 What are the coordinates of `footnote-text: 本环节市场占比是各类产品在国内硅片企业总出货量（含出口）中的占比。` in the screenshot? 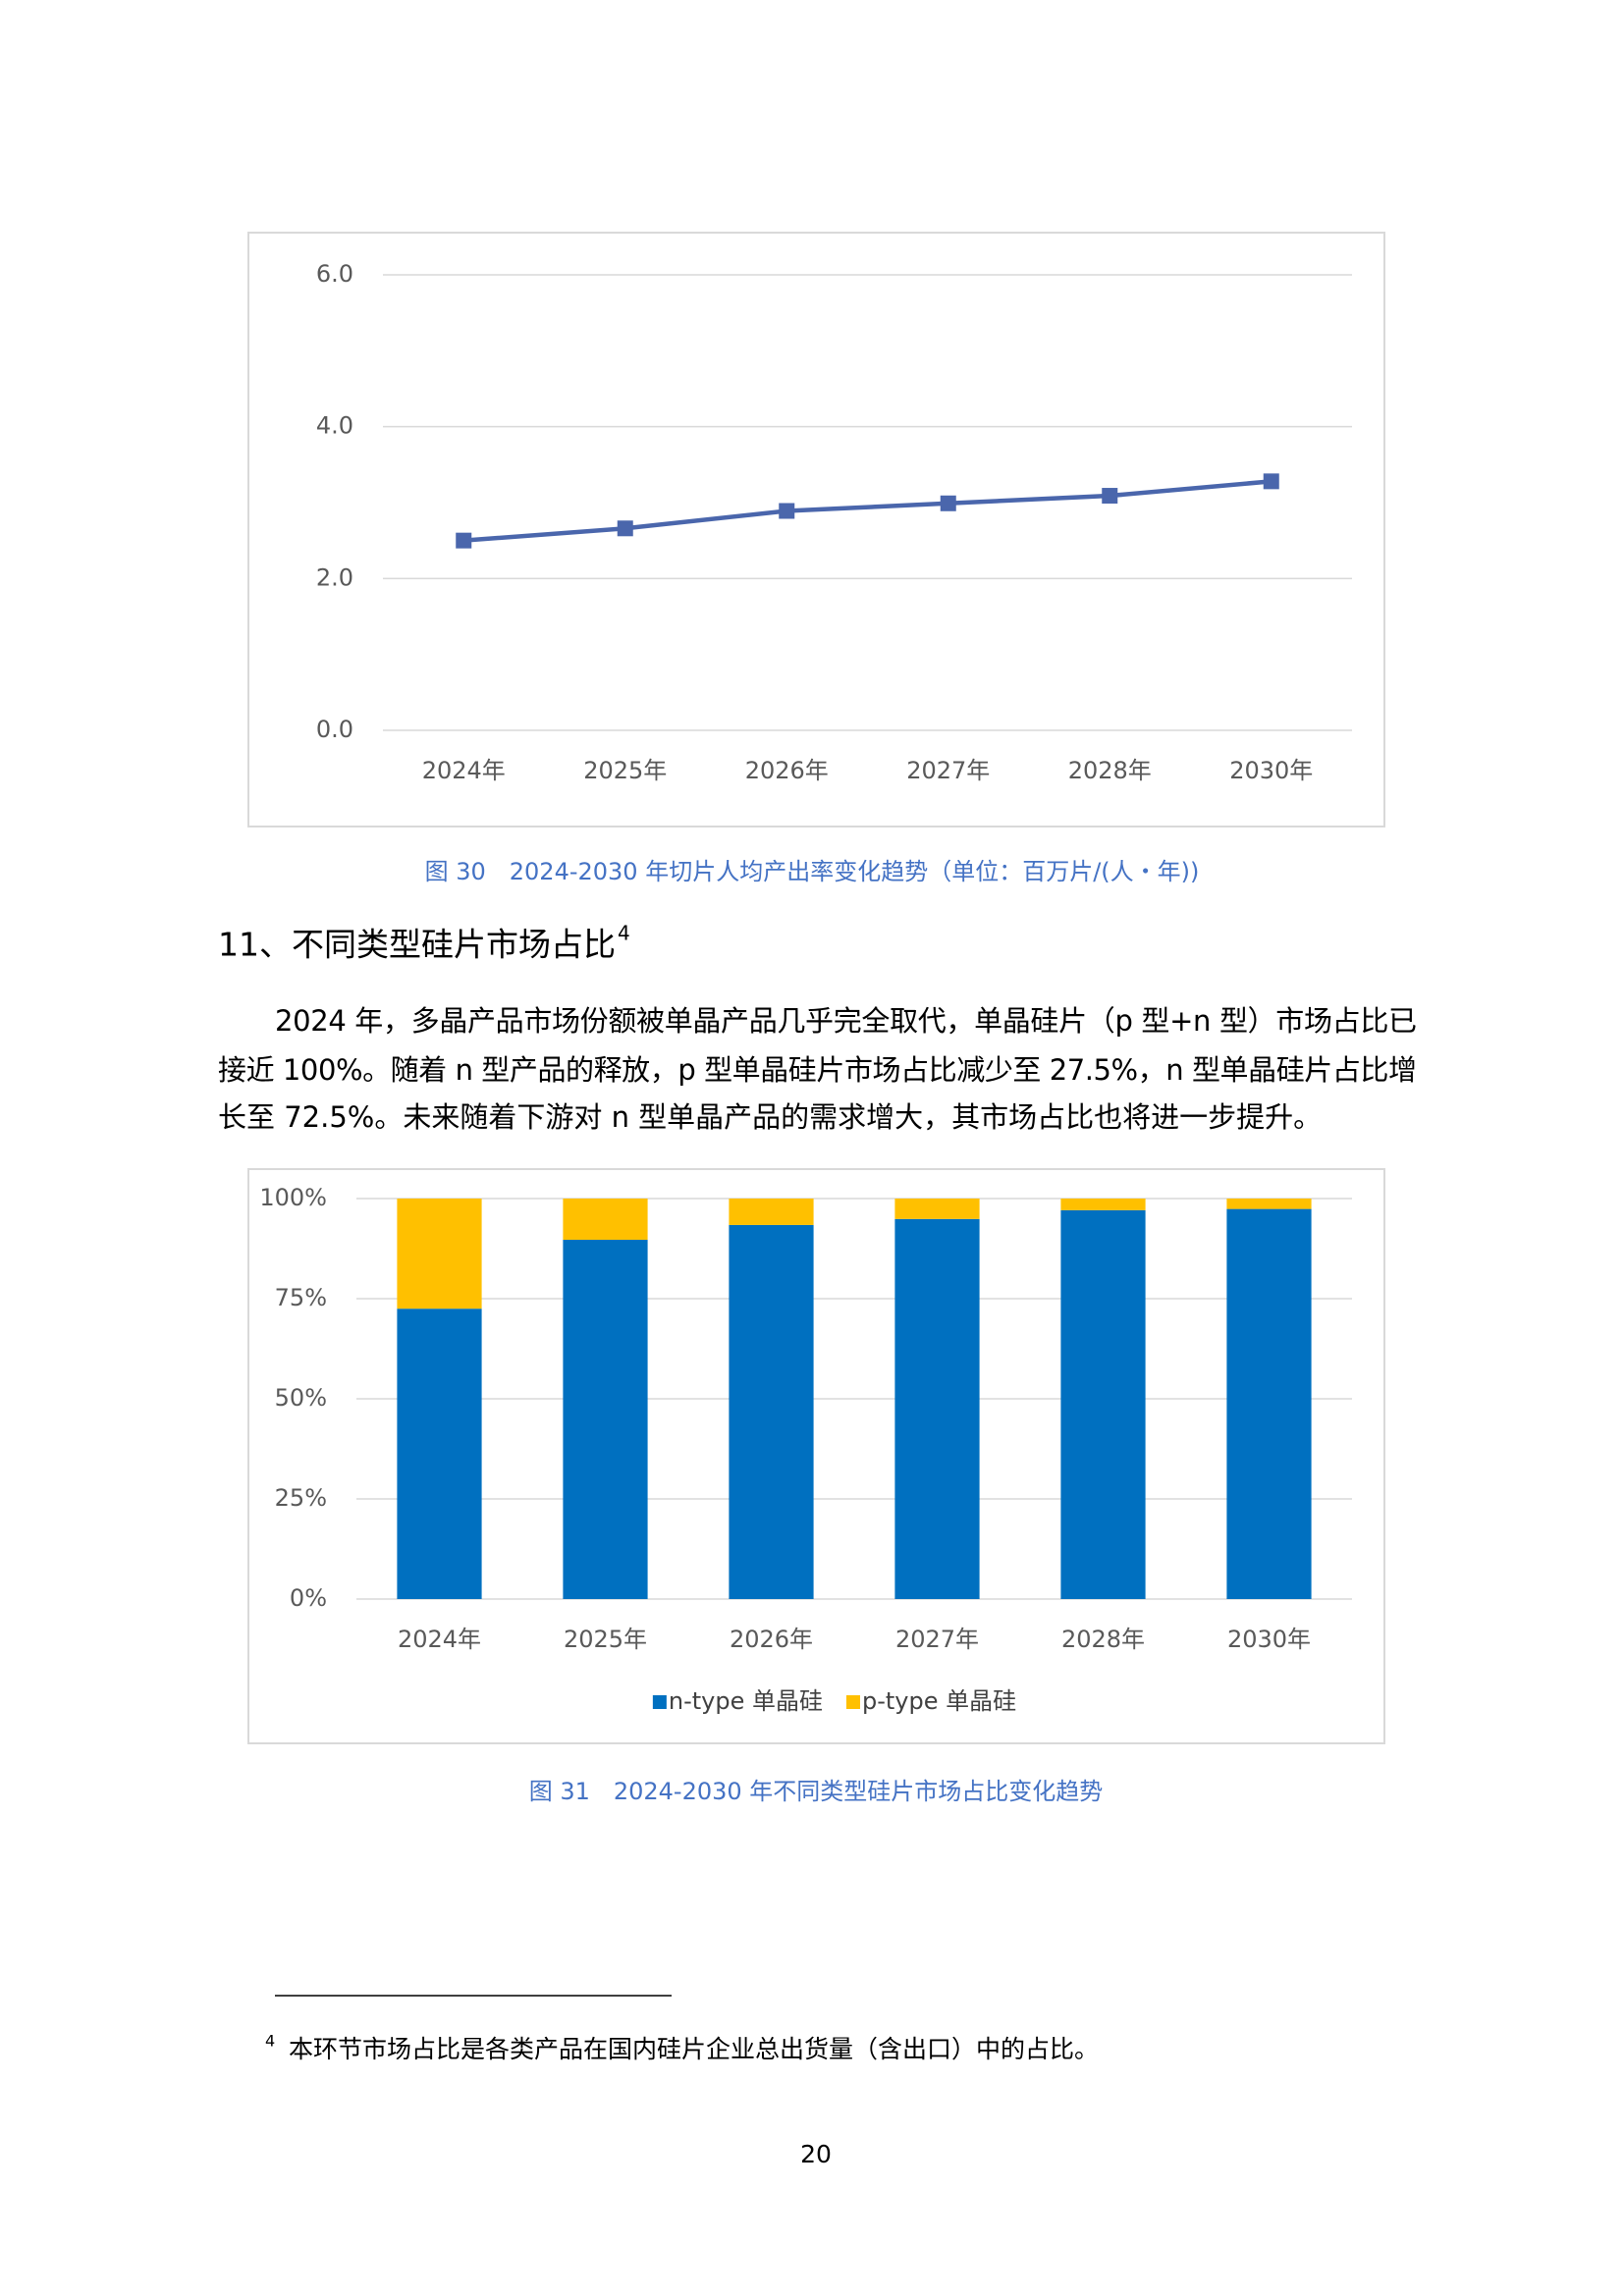 It's located at (694, 2049).